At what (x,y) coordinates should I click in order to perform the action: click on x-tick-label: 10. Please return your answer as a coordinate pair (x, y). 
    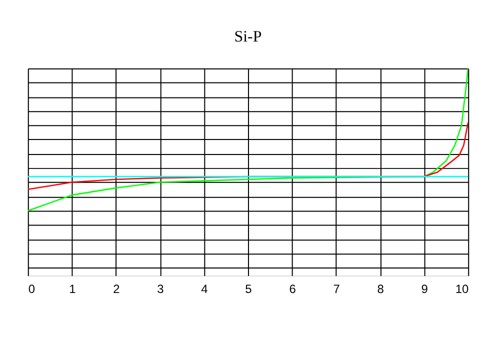
    Looking at the image, I should click on (462, 289).